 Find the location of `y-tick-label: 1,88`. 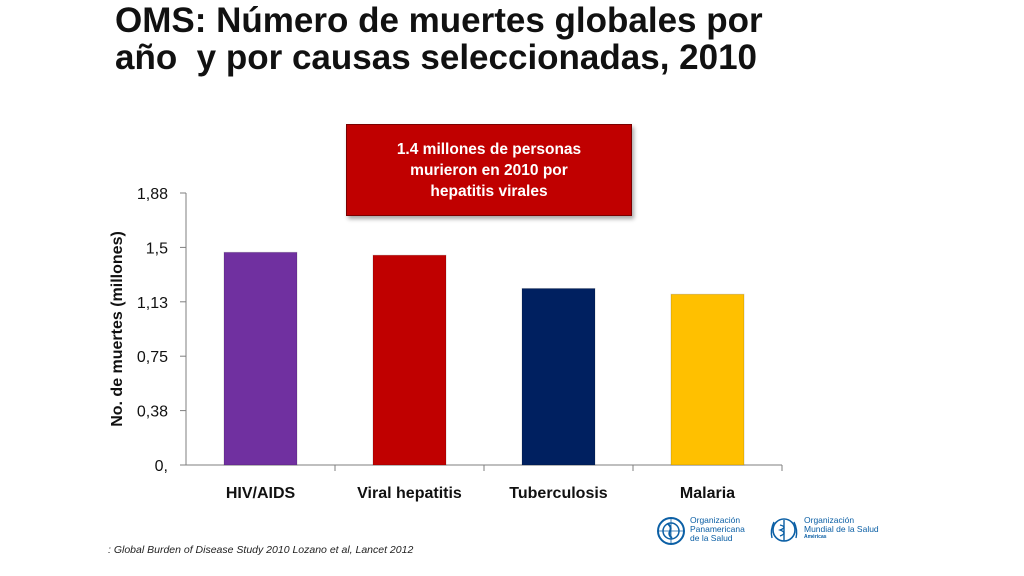

y-tick-label: 1,88 is located at coordinates (152, 194).